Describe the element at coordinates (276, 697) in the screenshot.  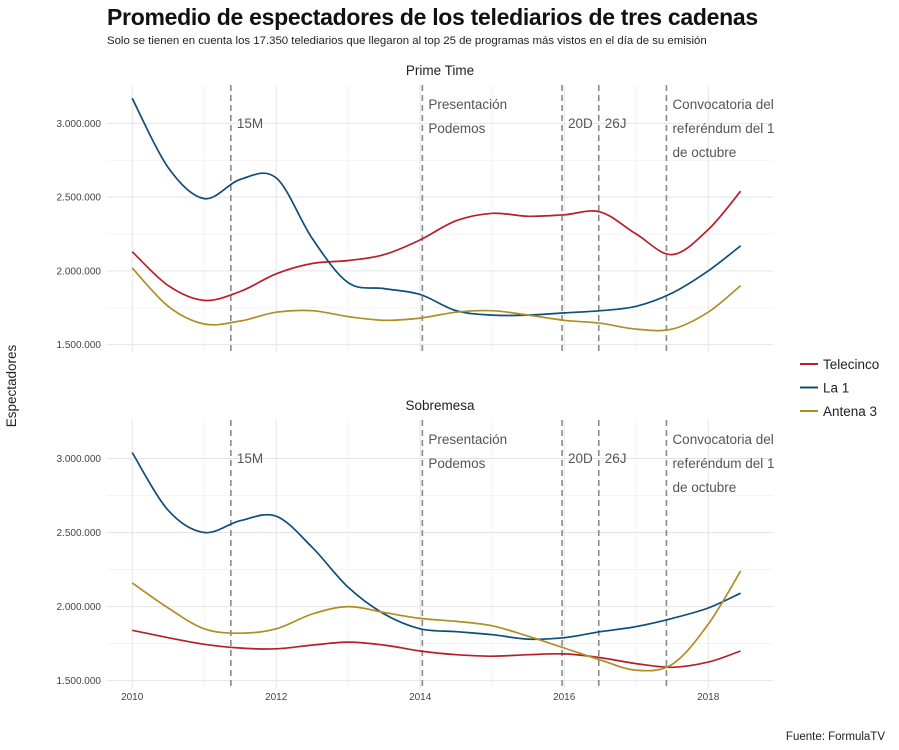
I see `x-tick-label: 2012` at that location.